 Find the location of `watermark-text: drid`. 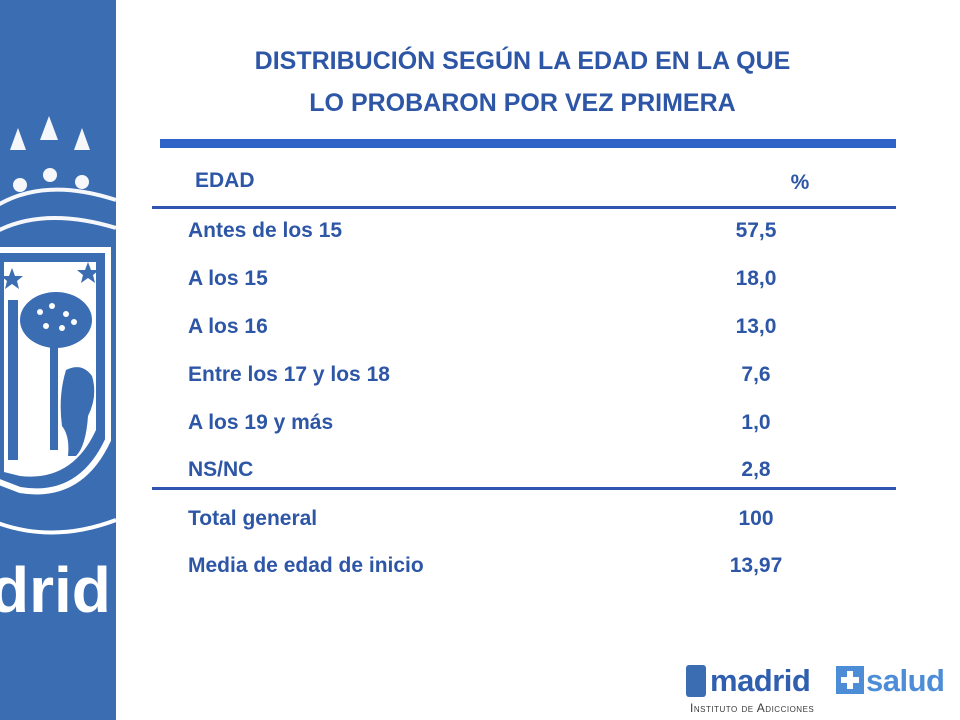

watermark-text: drid is located at coordinates (55, 590).